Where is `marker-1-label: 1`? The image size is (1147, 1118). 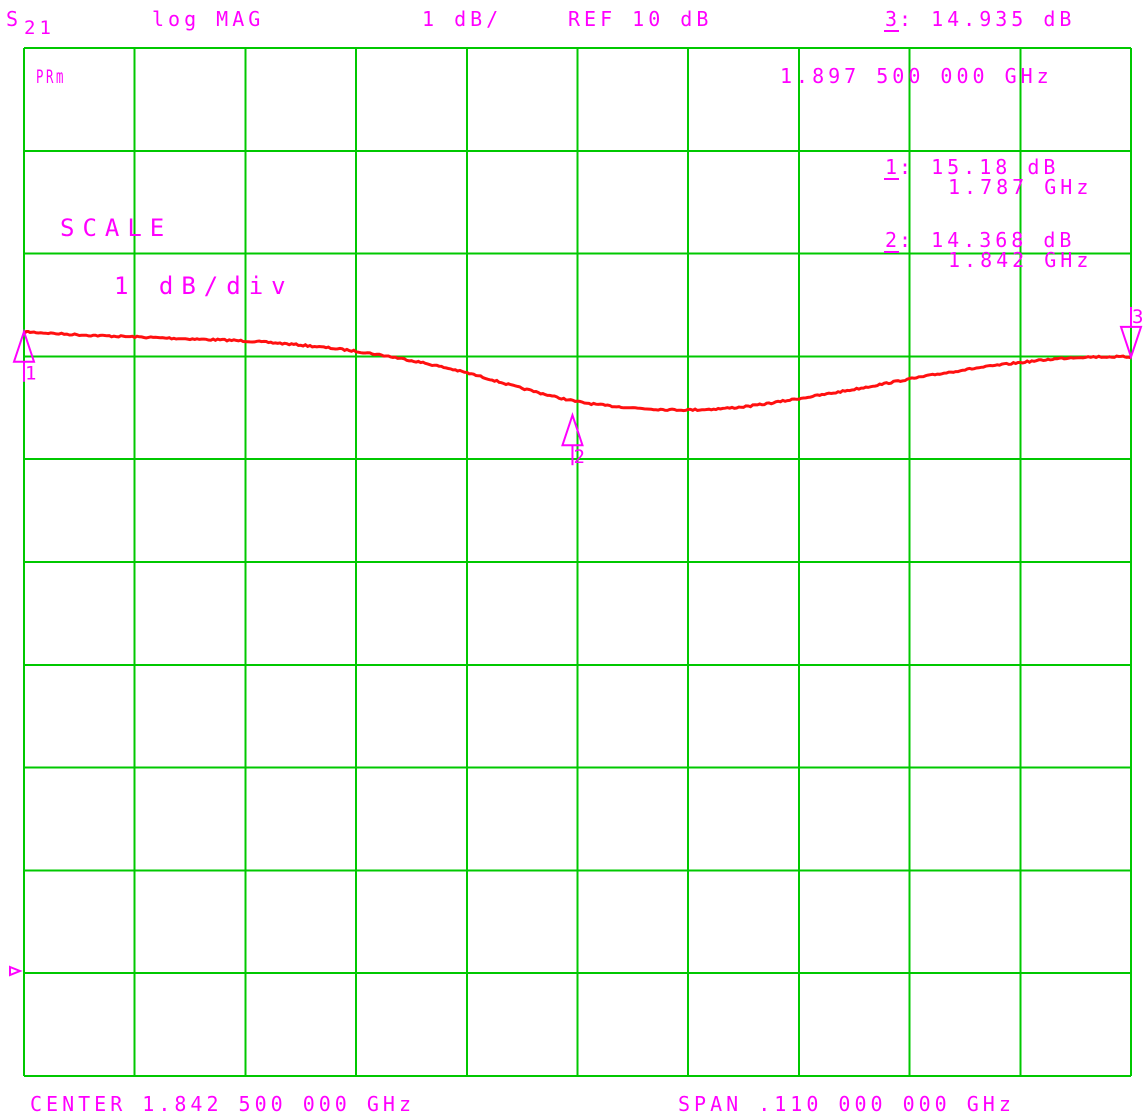
marker-1-label: 1 is located at coordinates (32, 374).